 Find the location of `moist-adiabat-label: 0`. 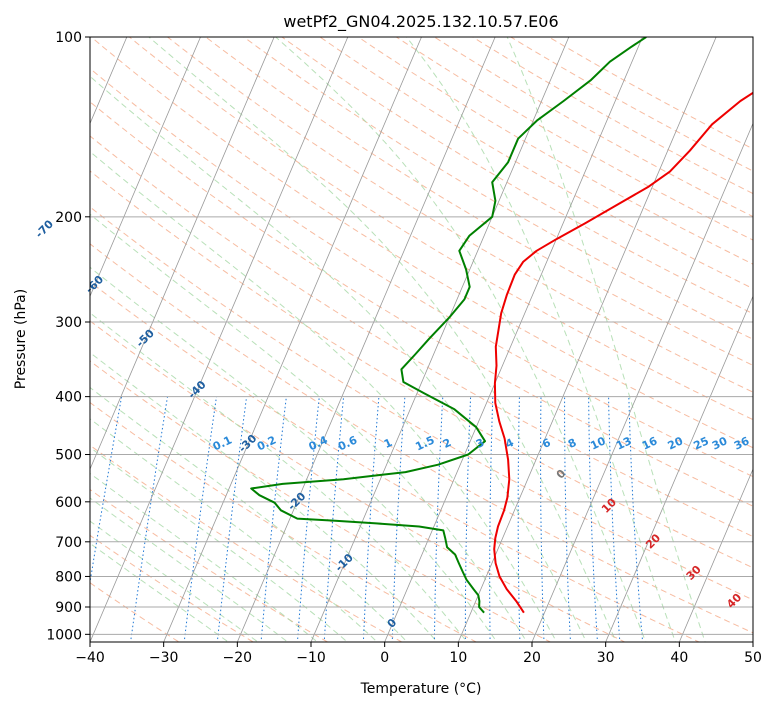

moist-adiabat-label: 0 is located at coordinates (561, 474).